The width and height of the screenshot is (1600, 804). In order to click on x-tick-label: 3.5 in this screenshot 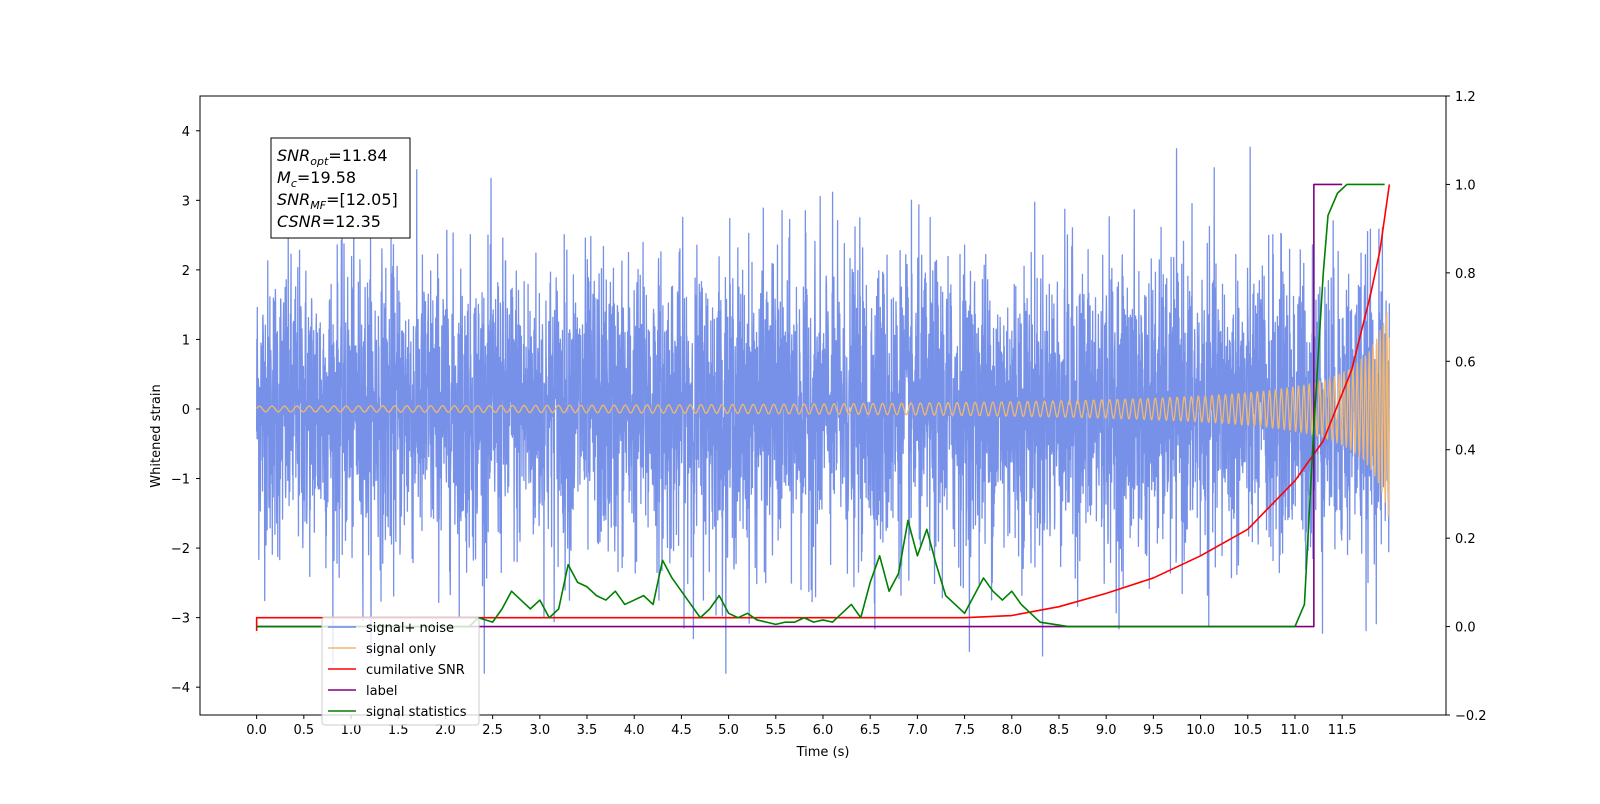, I will do `click(587, 730)`.